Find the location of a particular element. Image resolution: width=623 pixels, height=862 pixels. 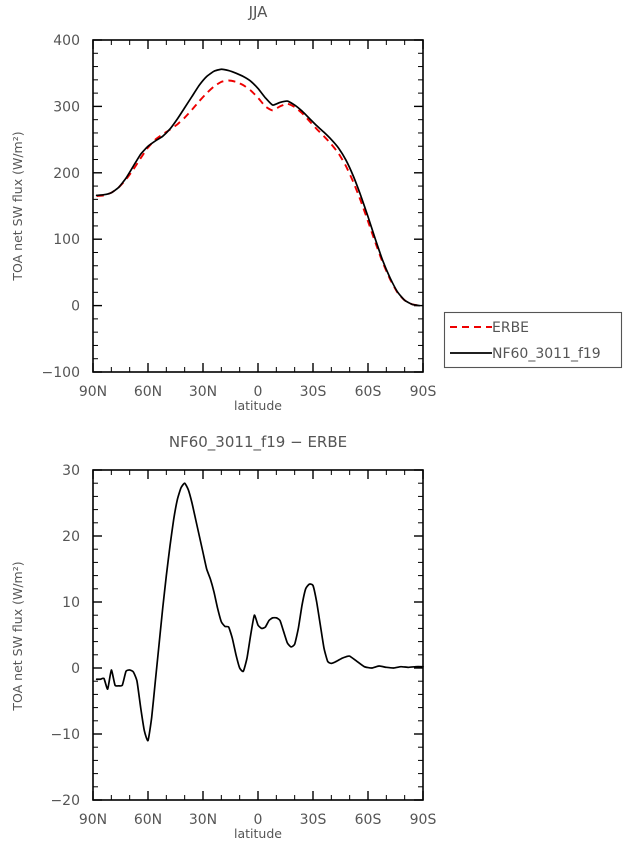

top-panel-xlabel: latitude is located at coordinates (258, 405).